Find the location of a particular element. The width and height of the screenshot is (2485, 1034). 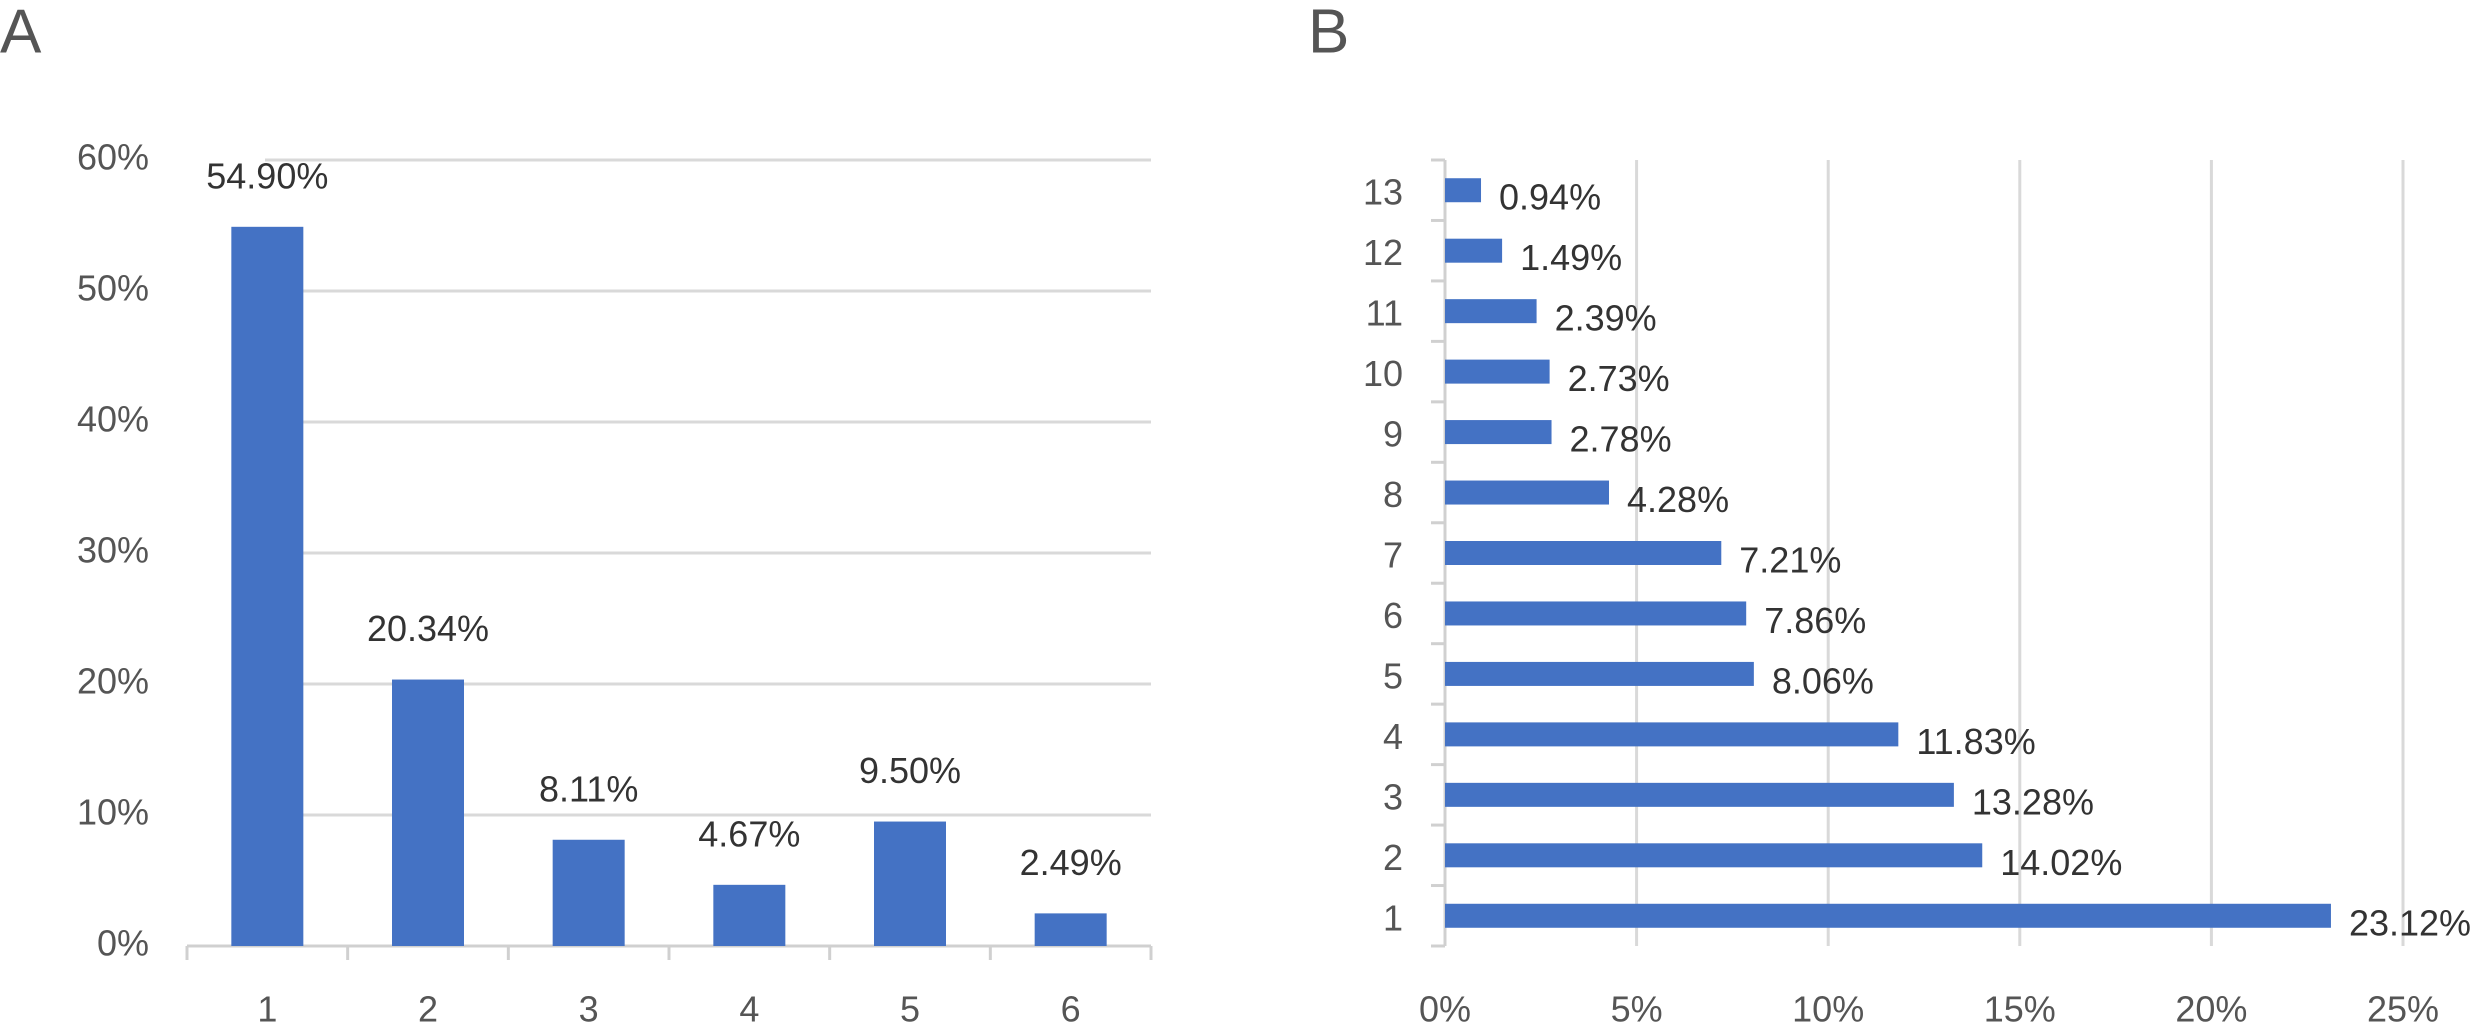

value-label: 0.94% is located at coordinates (1550, 197).